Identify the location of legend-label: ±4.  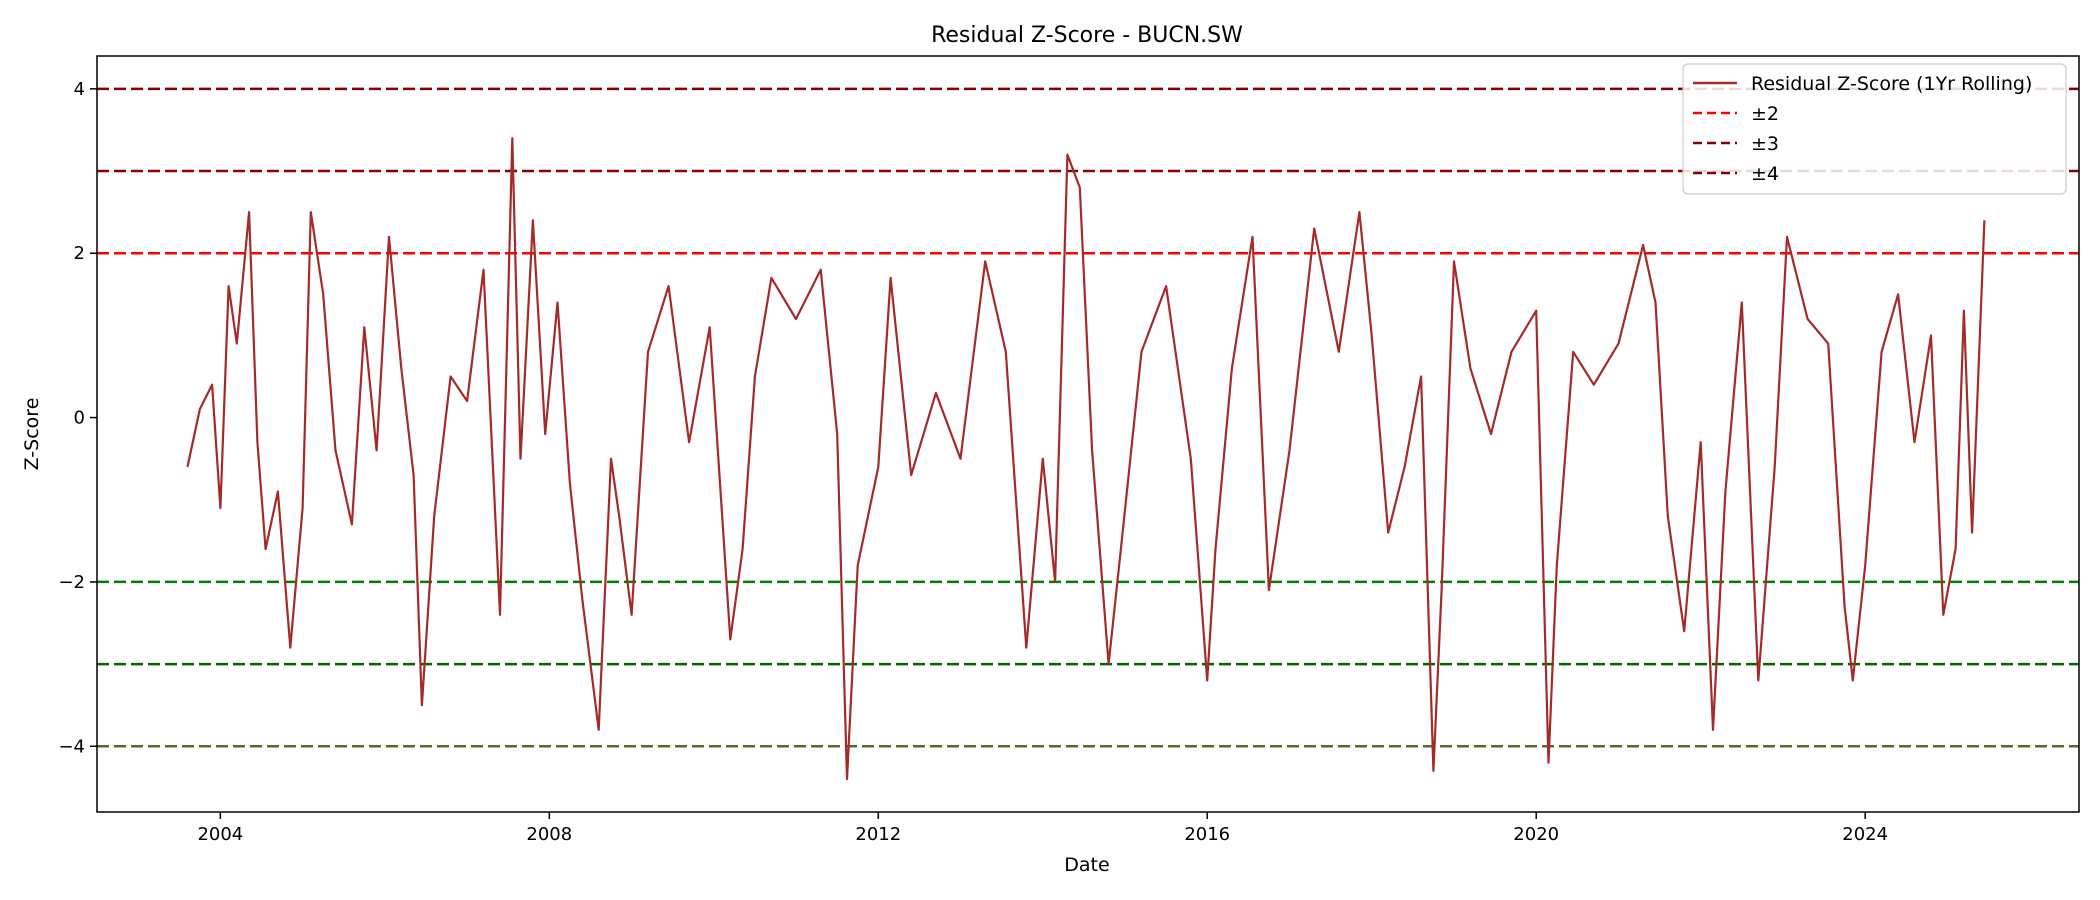
(1765, 174).